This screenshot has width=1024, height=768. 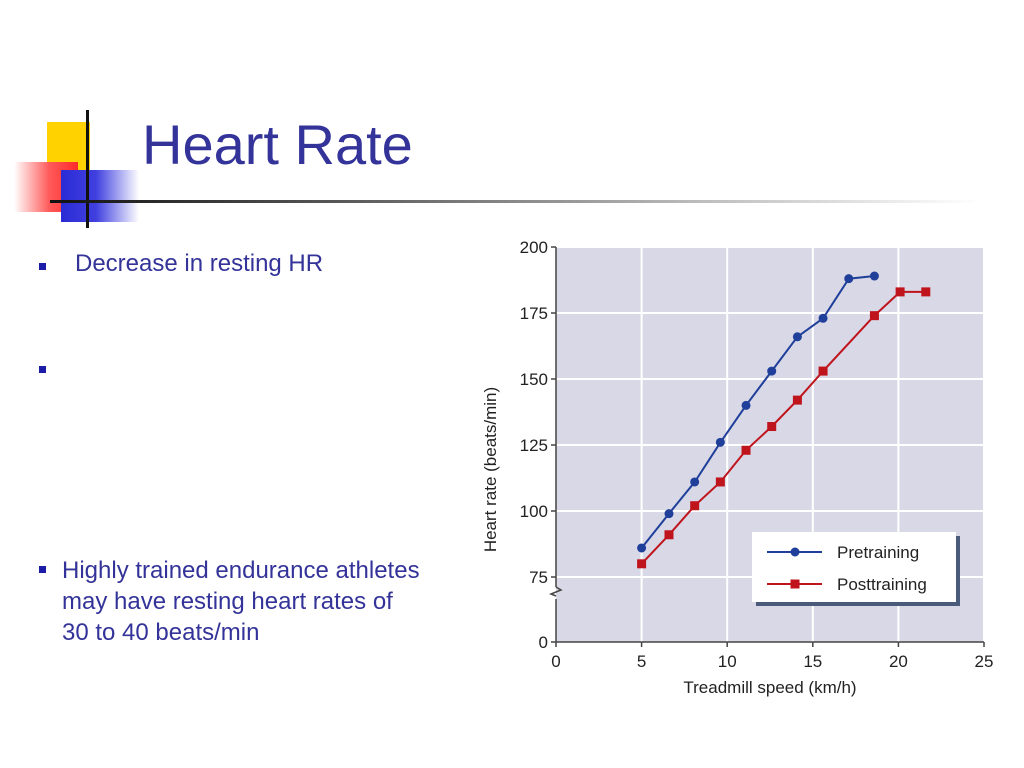 I want to click on x-tick-label: 15, so click(x=812, y=661).